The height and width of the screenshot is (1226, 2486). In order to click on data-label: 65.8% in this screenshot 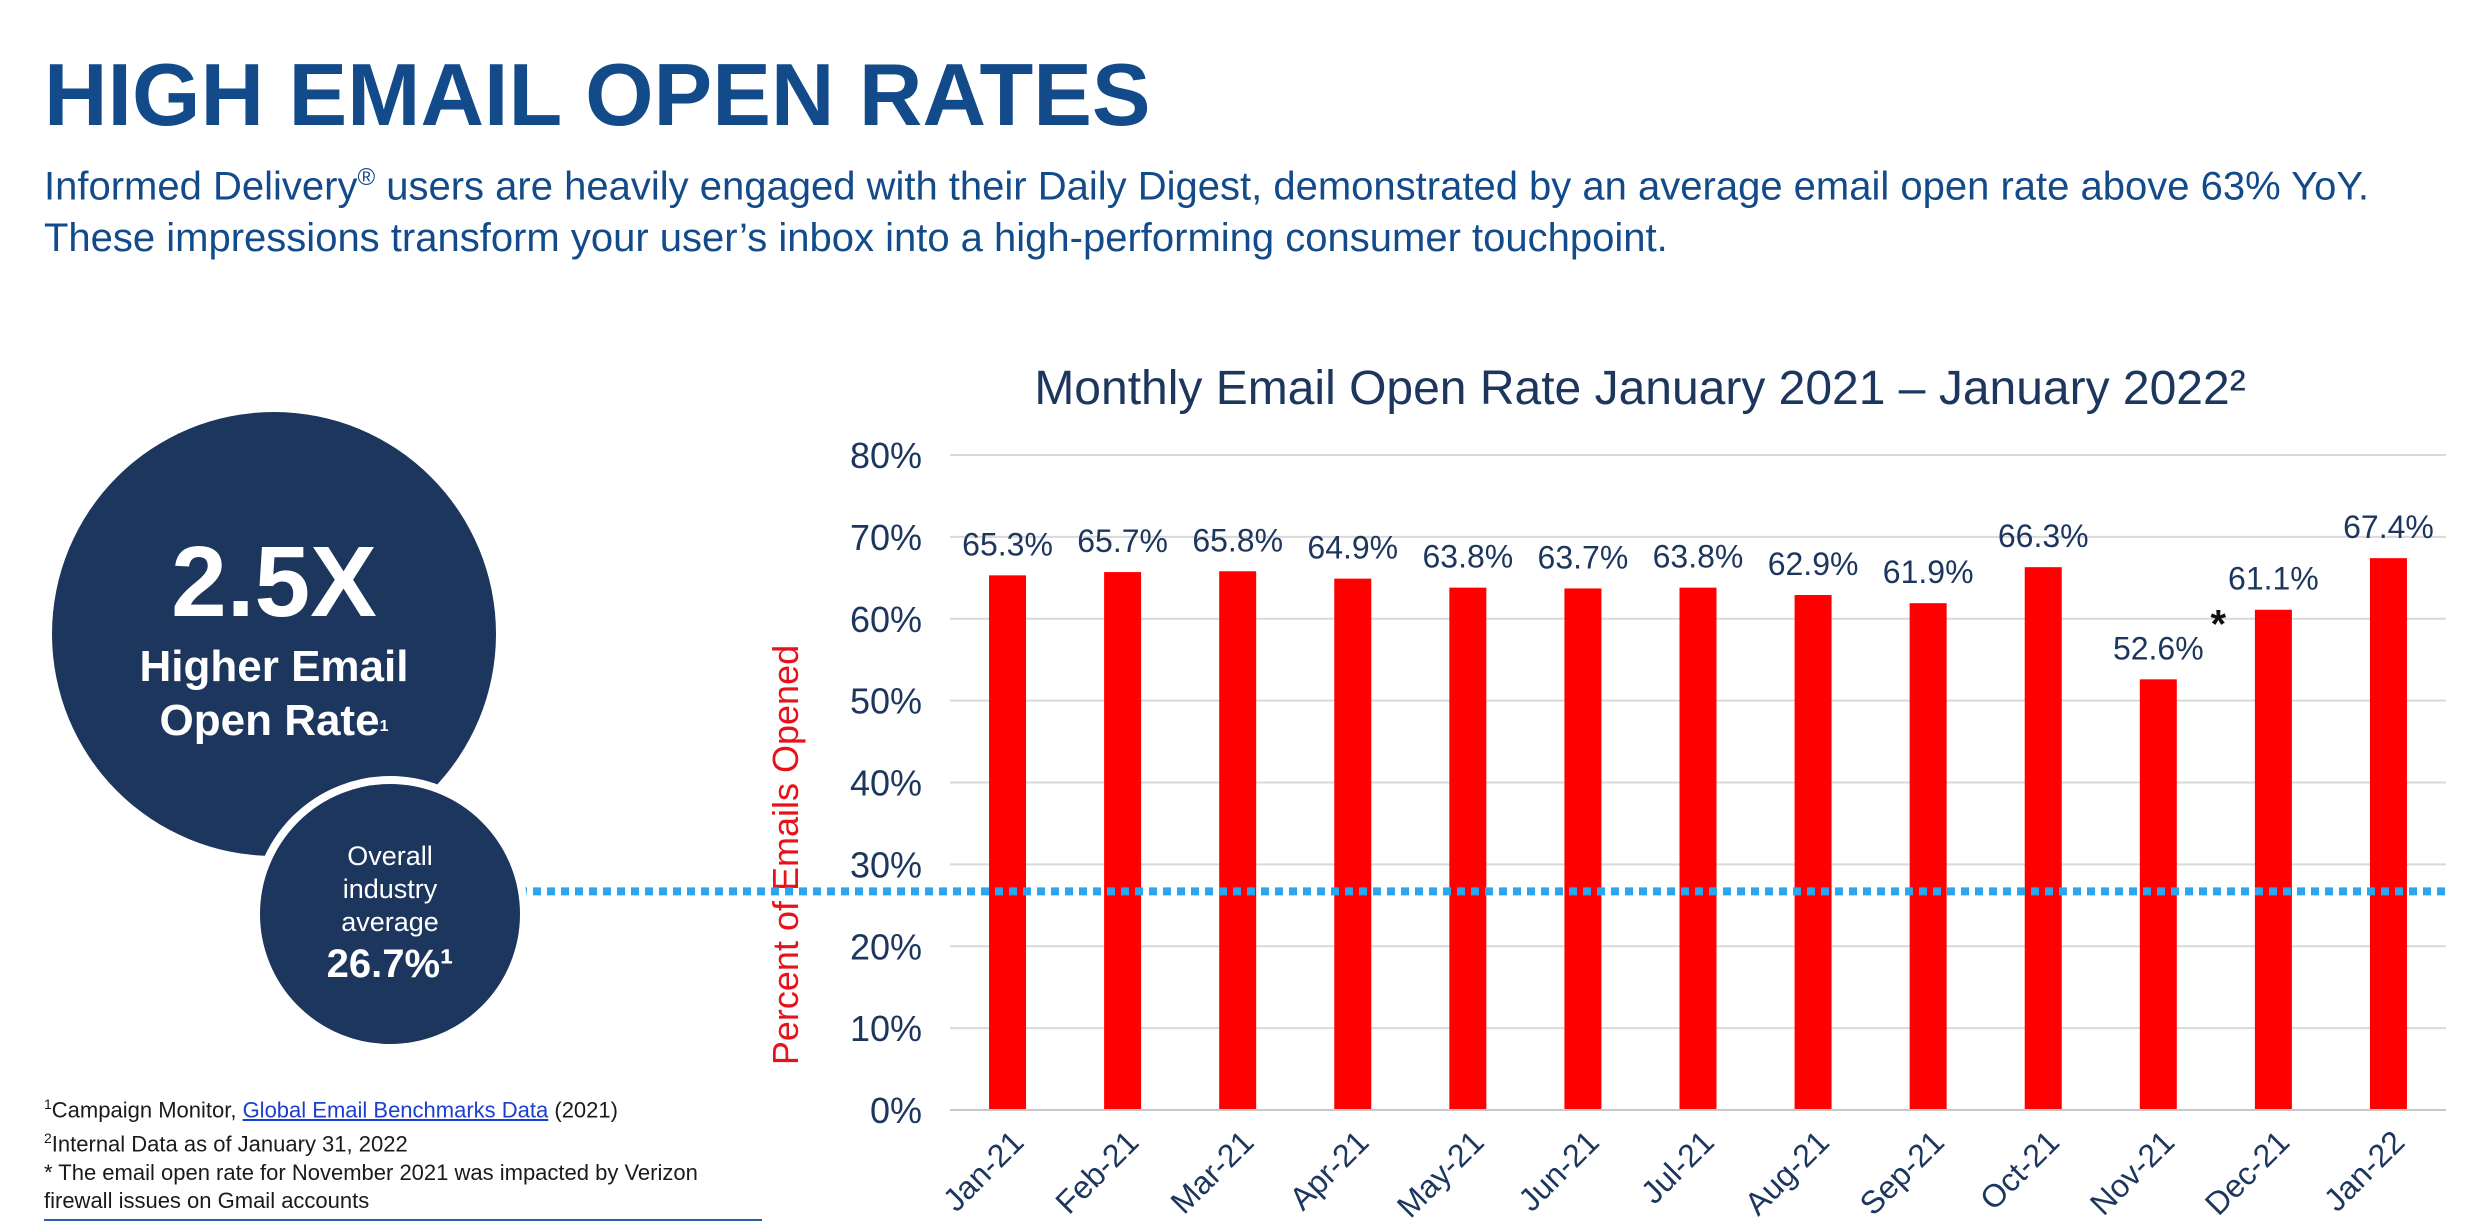, I will do `click(1237, 540)`.